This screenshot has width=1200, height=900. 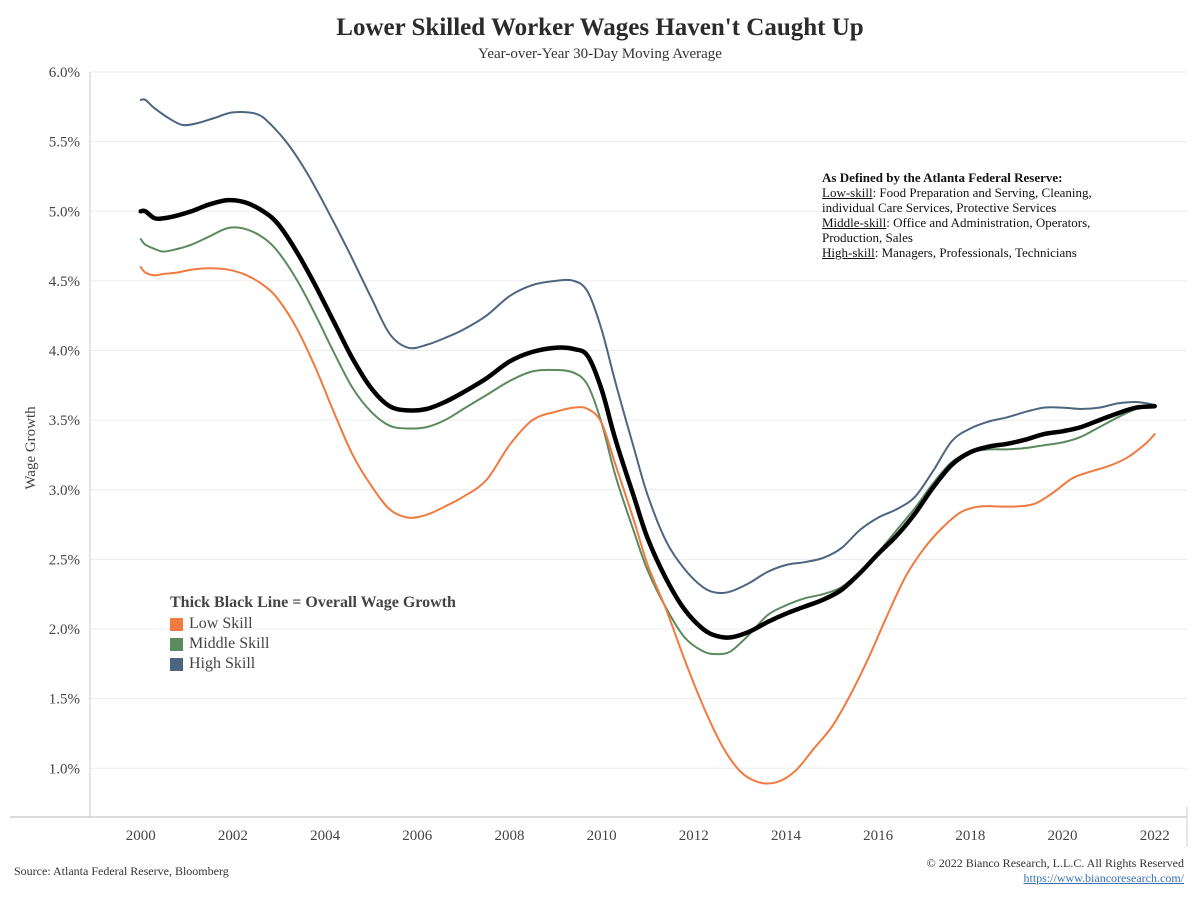 I want to click on x-tick-label: 2020, so click(x=1063, y=836).